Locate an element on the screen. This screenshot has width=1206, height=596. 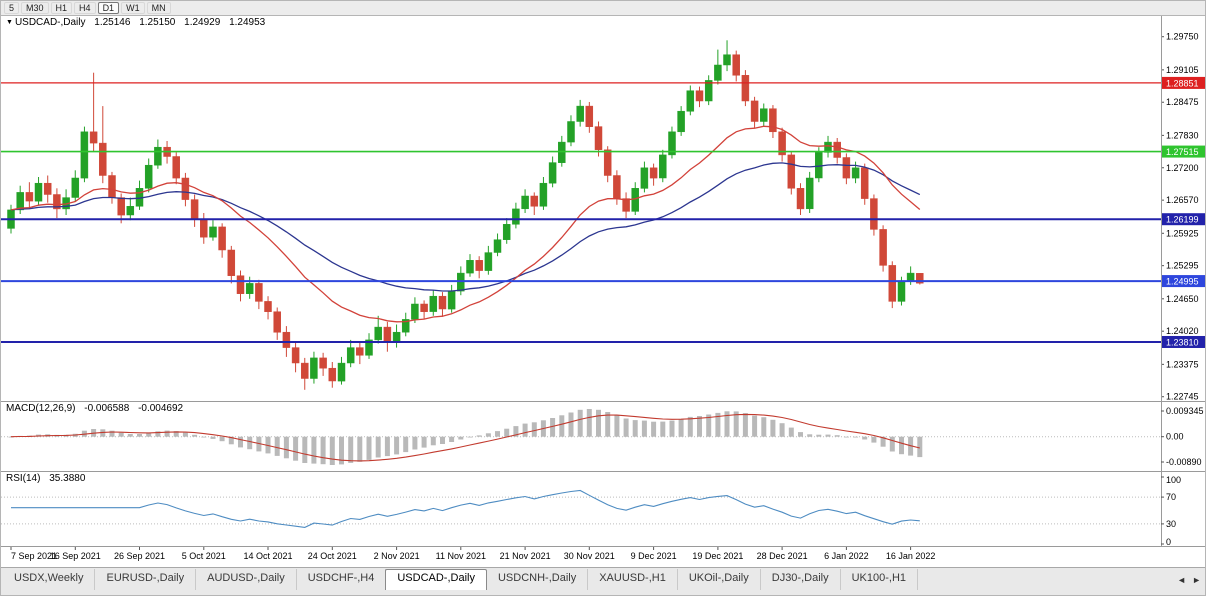
price-tick-label: 1.25295 is located at coordinates (1182, 266).